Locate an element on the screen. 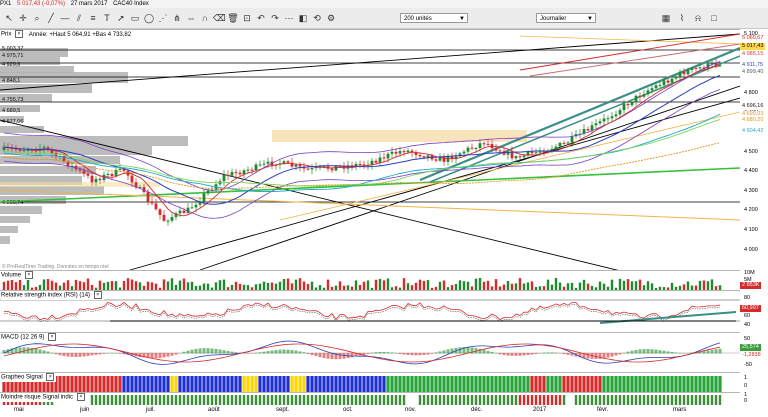 The height and width of the screenshot is (417, 768). cursor-icon: ↖ is located at coordinates (9, 18).